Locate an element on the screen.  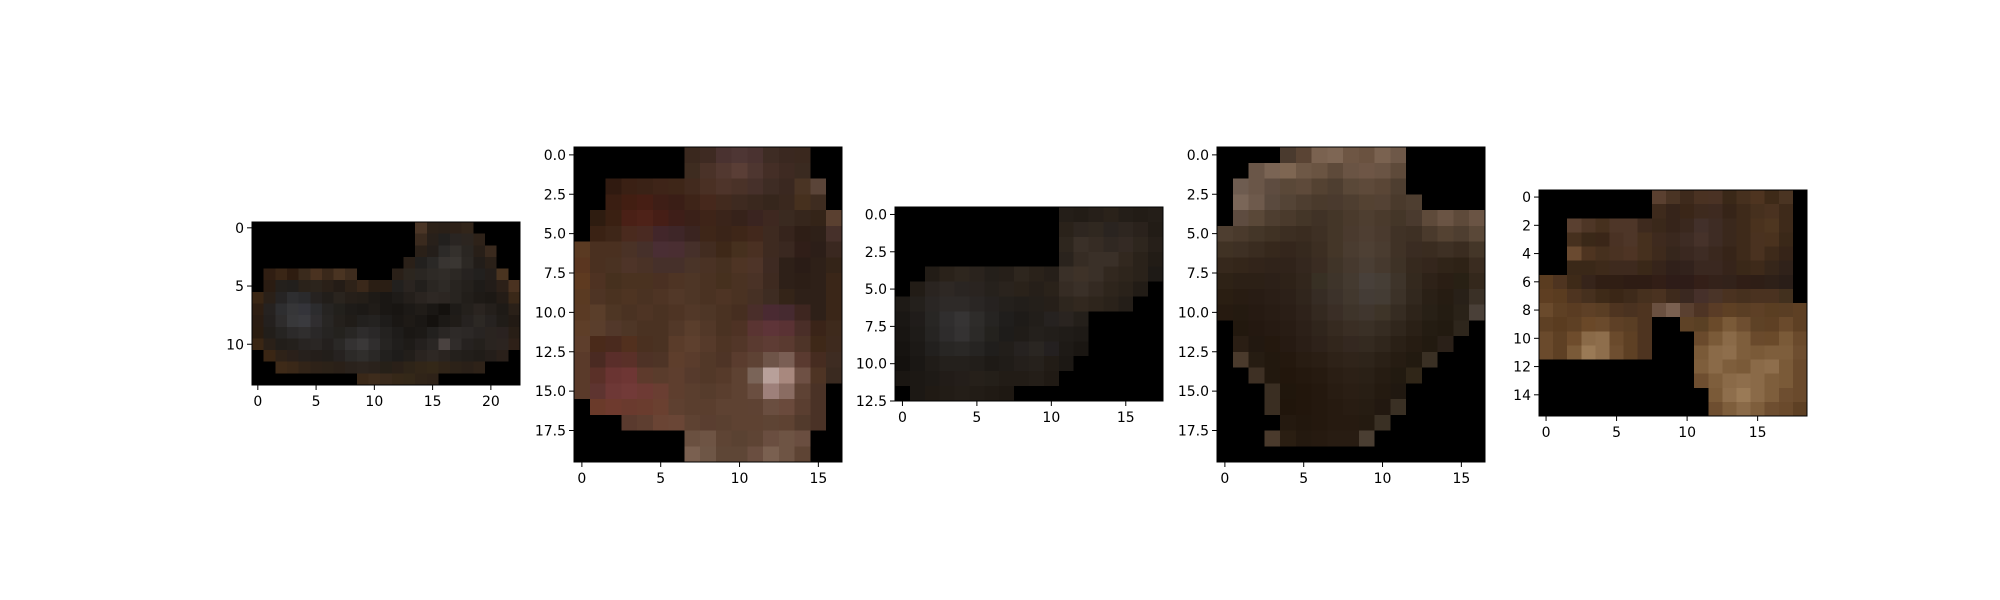
y-tick-label: 8 is located at coordinates (1526, 311).